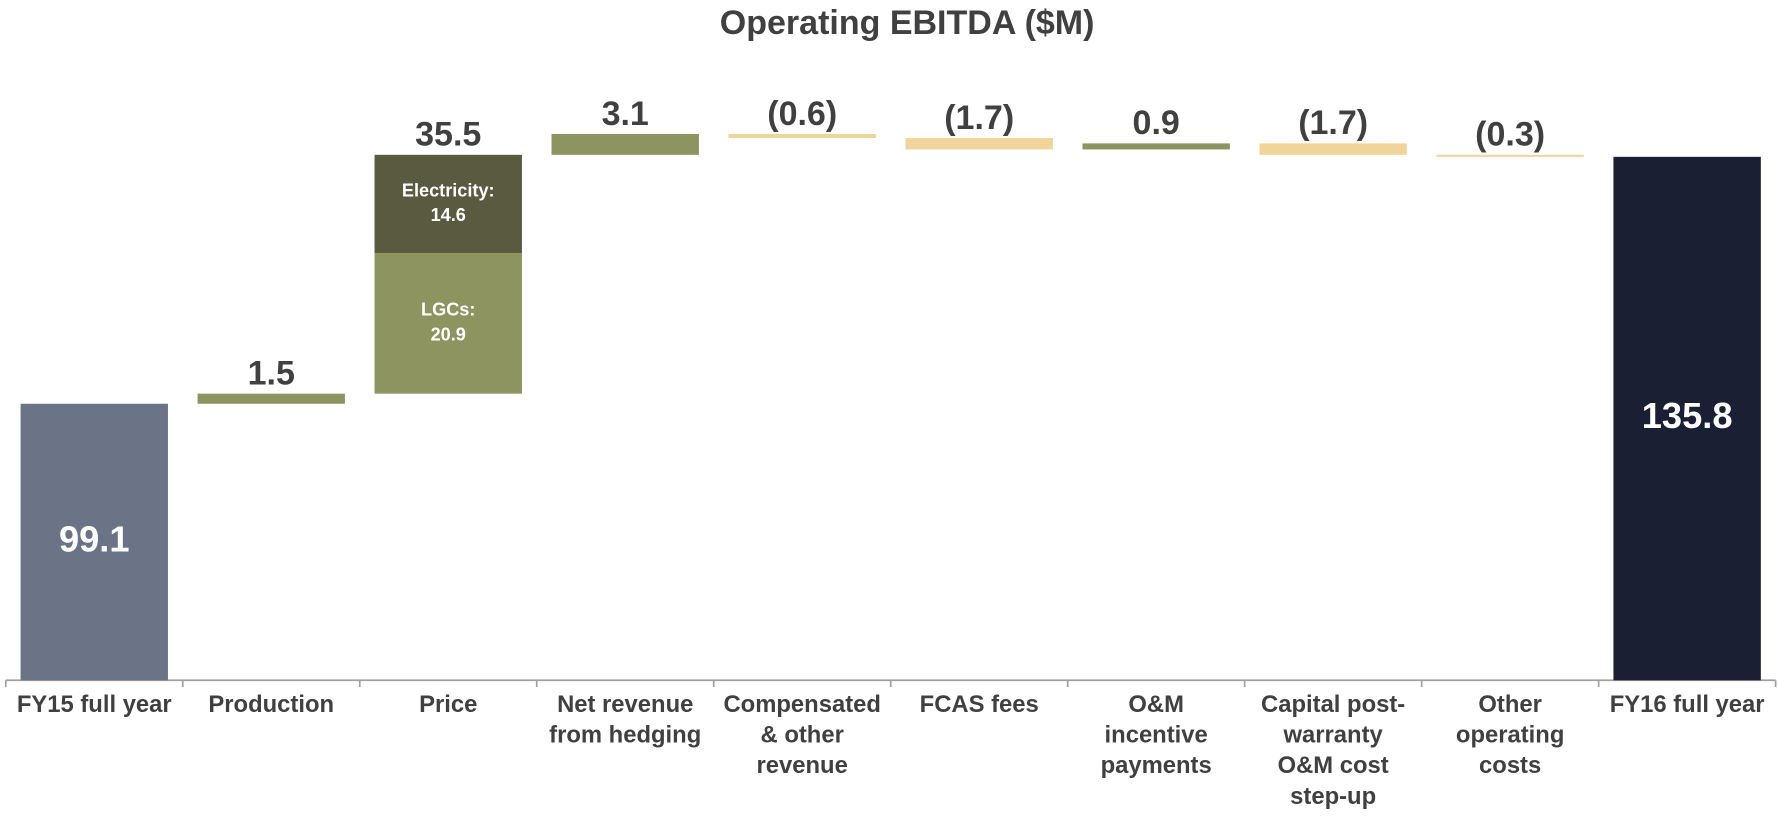 The width and height of the screenshot is (1778, 822). Describe the element at coordinates (448, 310) in the screenshot. I see `breakdown-name: LGCs:` at that location.